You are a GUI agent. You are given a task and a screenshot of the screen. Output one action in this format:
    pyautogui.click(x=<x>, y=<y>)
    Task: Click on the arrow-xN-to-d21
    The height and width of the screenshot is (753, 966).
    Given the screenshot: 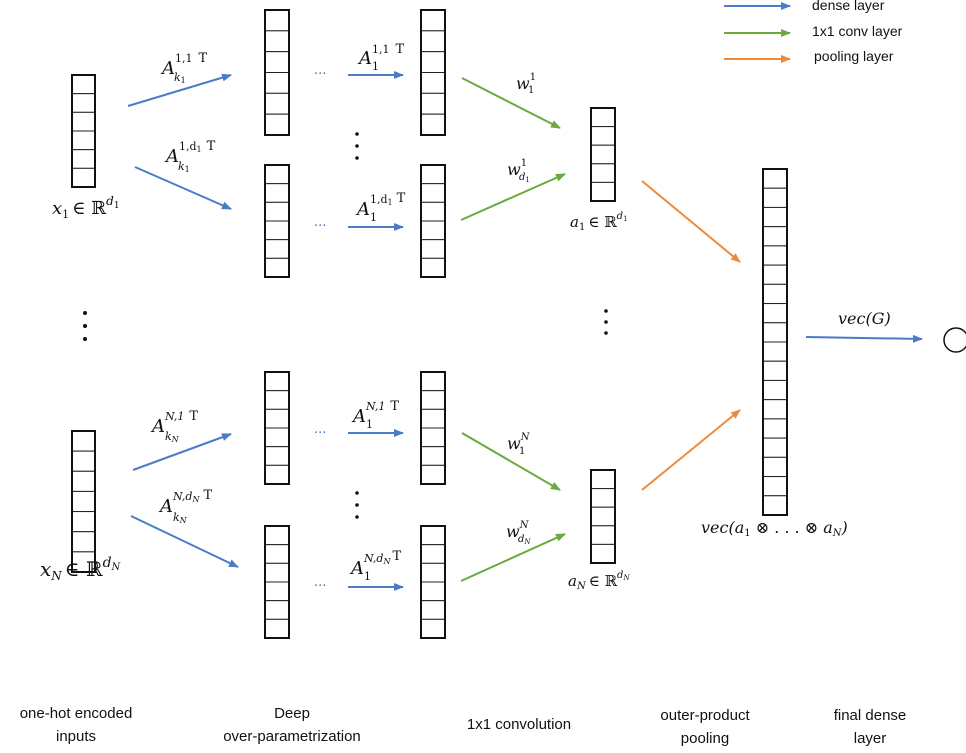 What is the action you would take?
    pyautogui.click(x=182, y=452)
    